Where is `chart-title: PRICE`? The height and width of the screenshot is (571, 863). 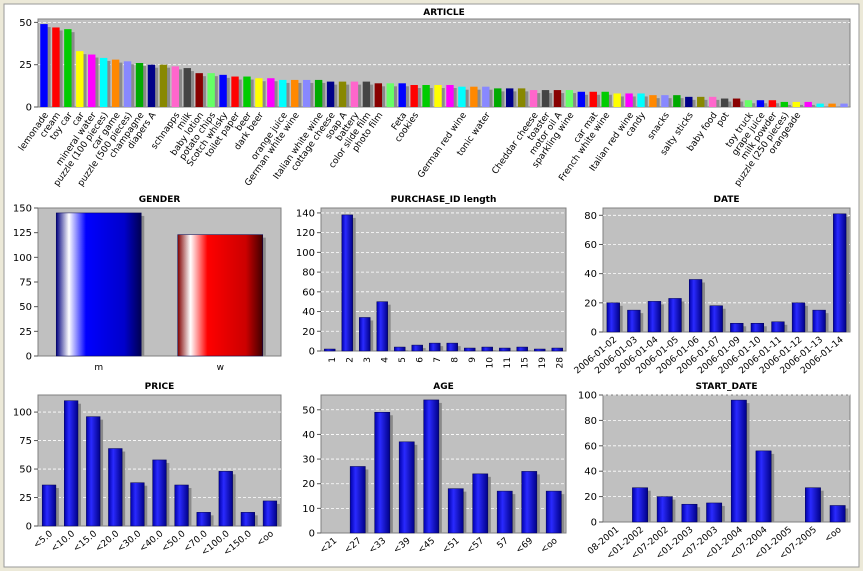
chart-title: PRICE is located at coordinates (160, 387).